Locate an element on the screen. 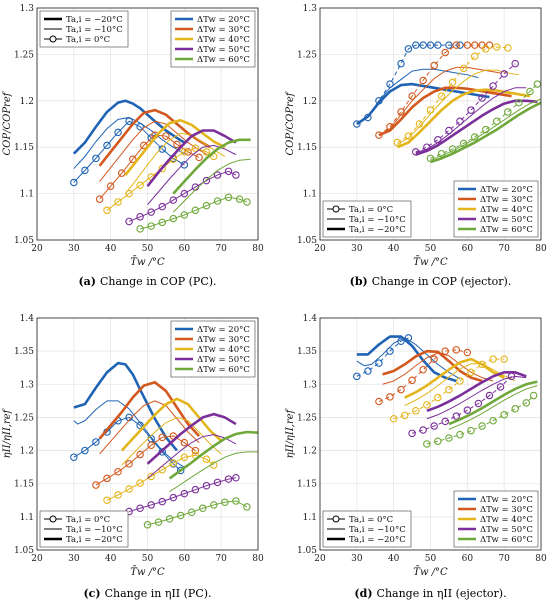 This screenshot has height=605, width=550. series-line-dT40-thick is located at coordinates (175, 147).